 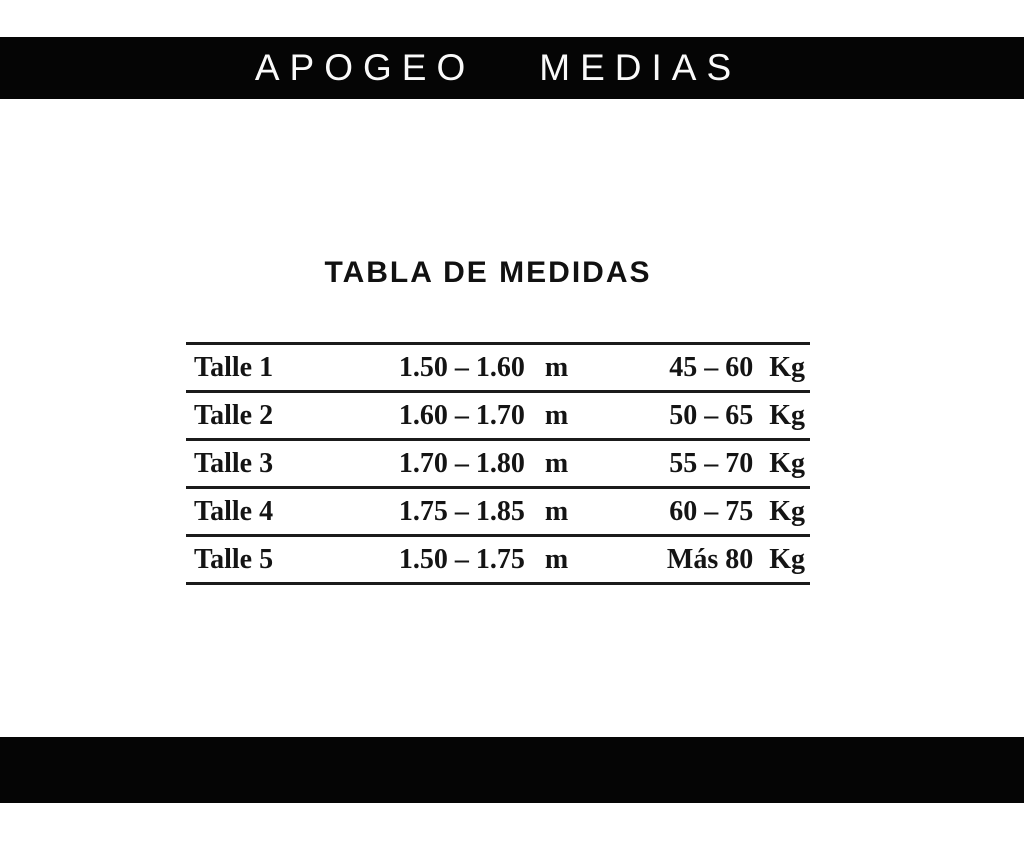 What do you see at coordinates (711, 367) in the screenshot?
I see `weight-range: 45 – 60` at bounding box center [711, 367].